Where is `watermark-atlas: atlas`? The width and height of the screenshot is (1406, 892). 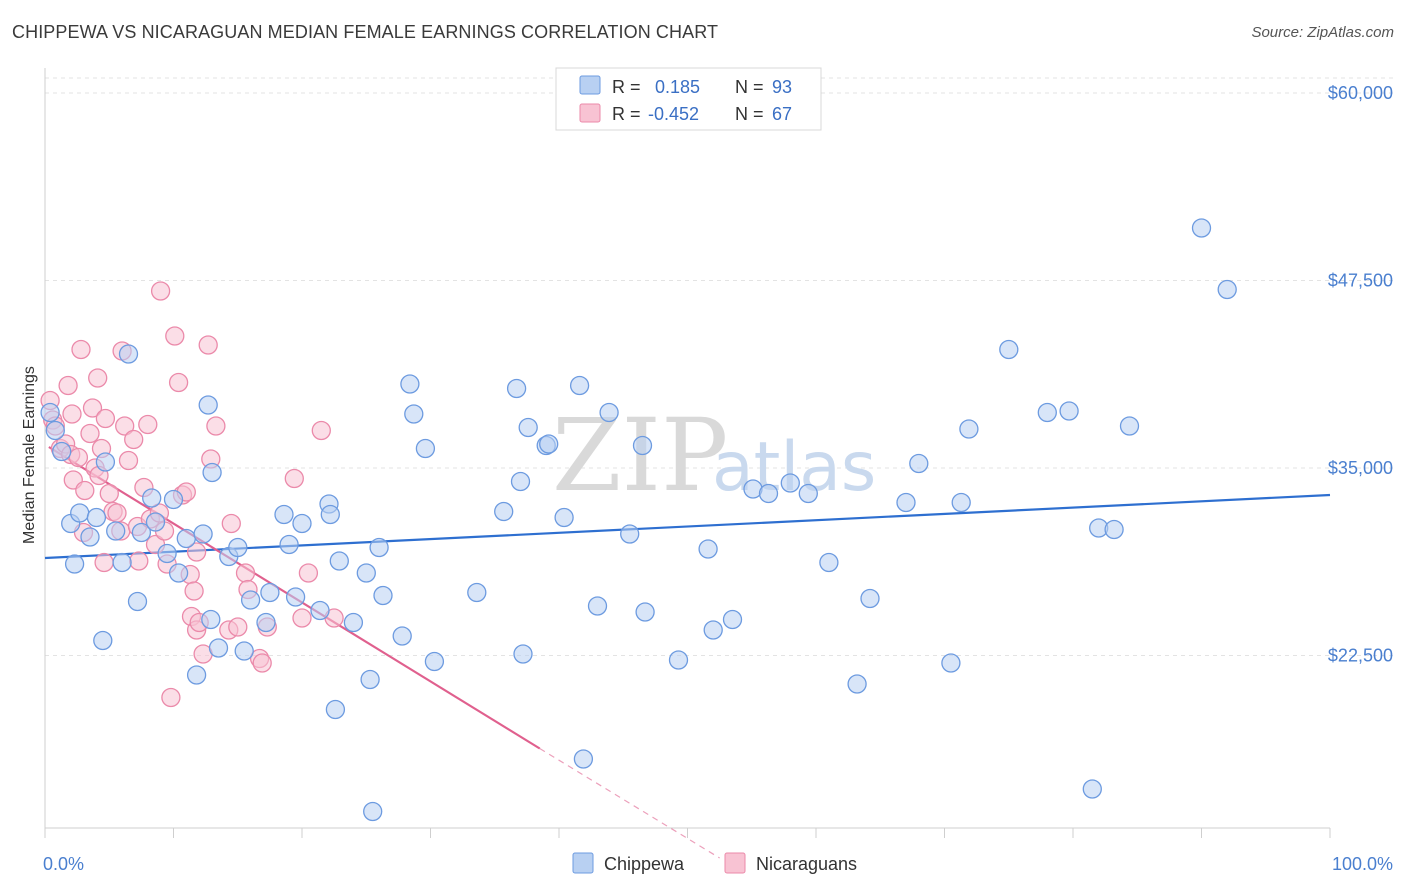 watermark-atlas: atlas is located at coordinates (794, 467).